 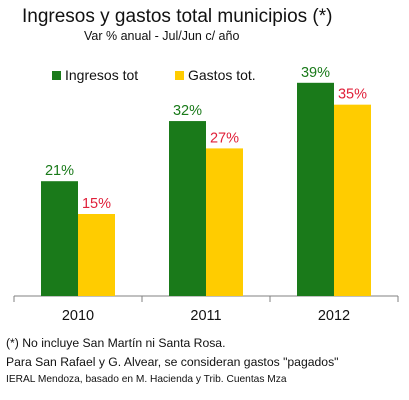 I want to click on data-label-gastos-2011: 27%, so click(x=224, y=138).